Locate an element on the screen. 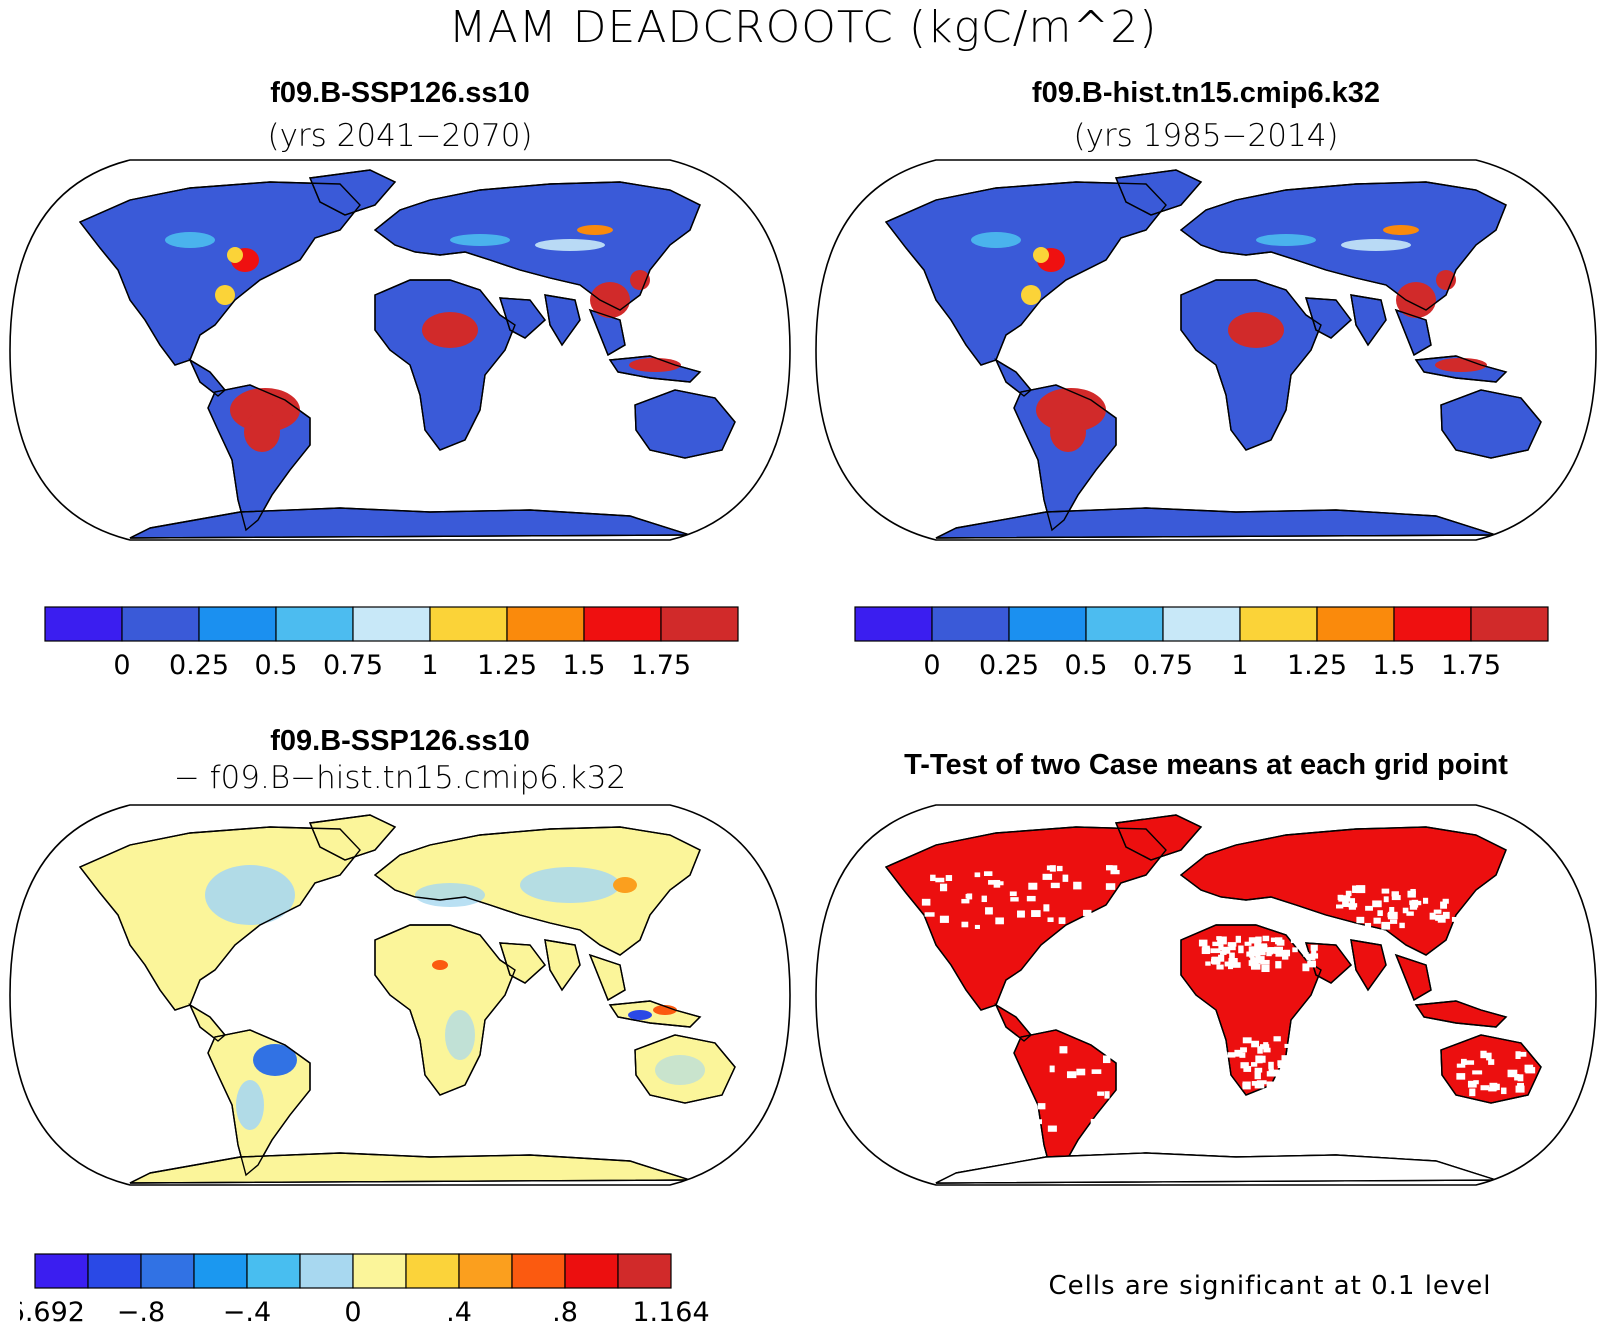 The width and height of the screenshot is (1606, 1323). map-difference is located at coordinates (400, 995).